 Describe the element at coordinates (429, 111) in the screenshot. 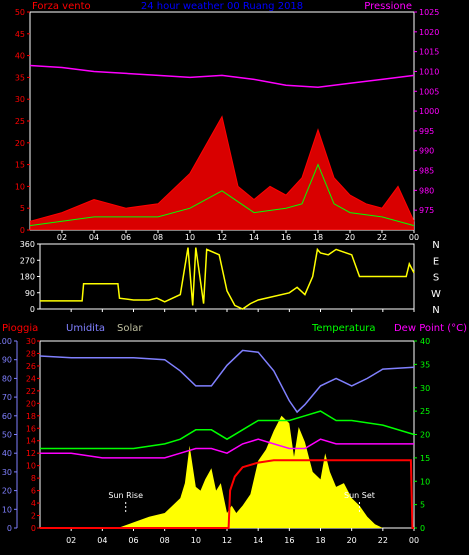

I see `right-tick-label: 1000` at that location.